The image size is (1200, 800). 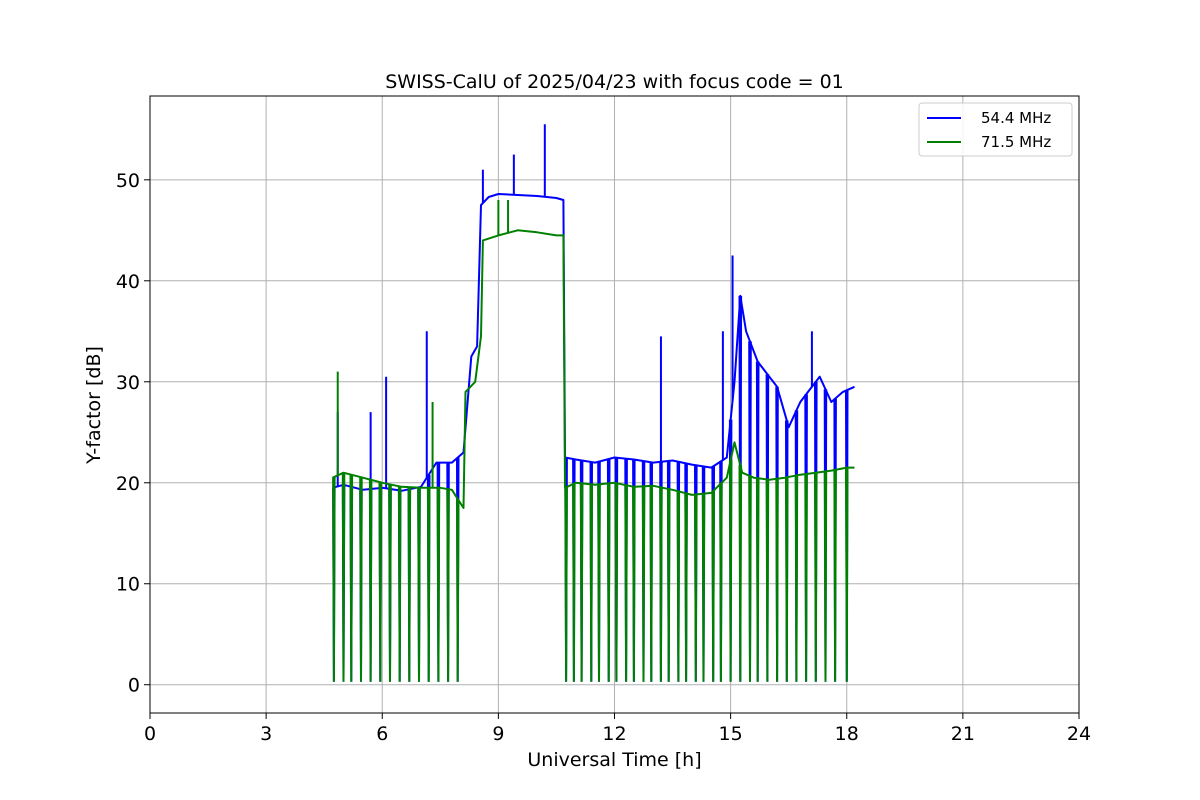 What do you see at coordinates (128, 383) in the screenshot?
I see `y-tick-label: 30` at bounding box center [128, 383].